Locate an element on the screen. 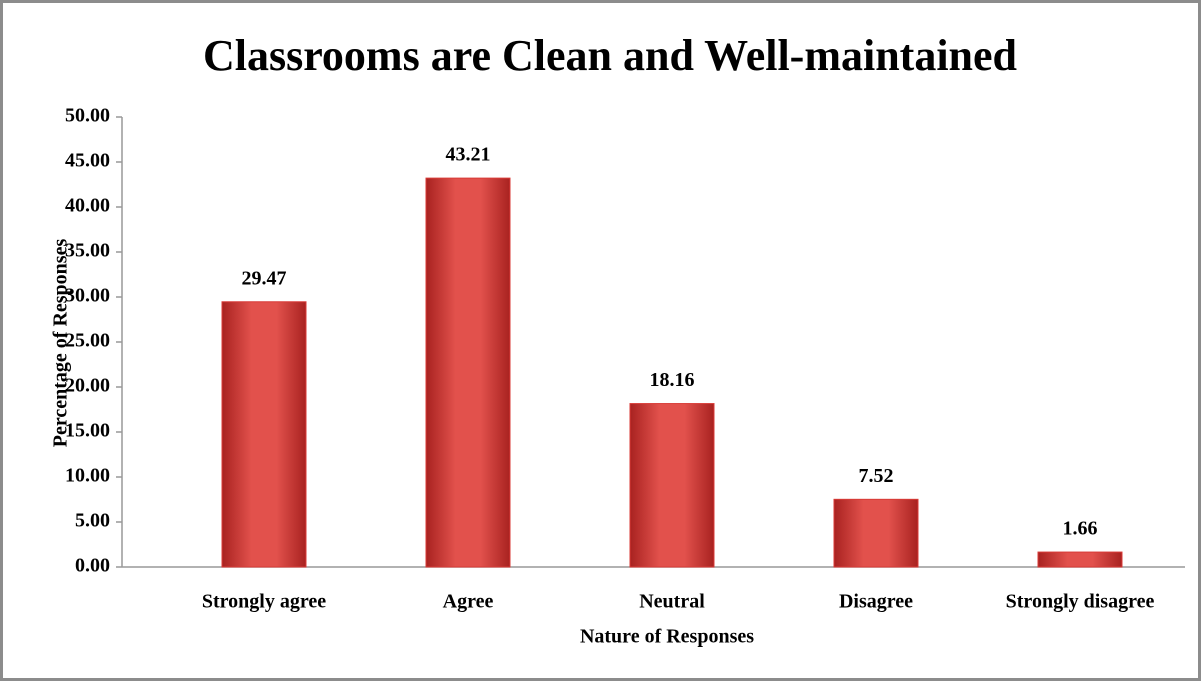 The image size is (1201, 681). y-tick-label: 0.00 is located at coordinates (92, 566).